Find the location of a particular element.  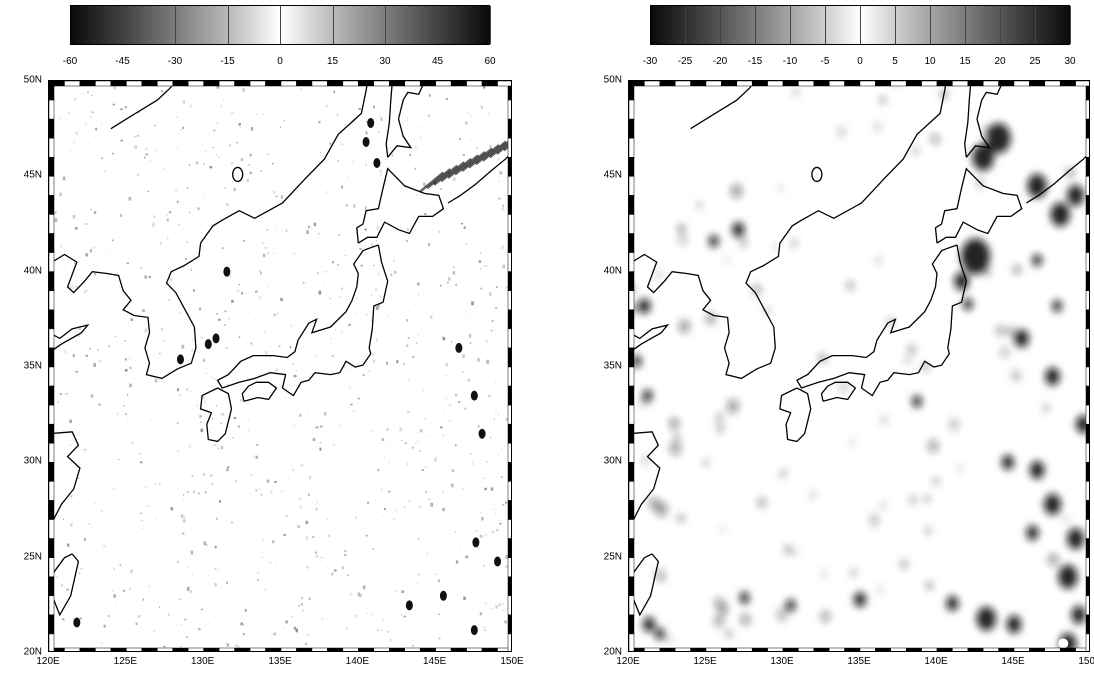

longitude-label: 150E is located at coordinates (1086, 661).